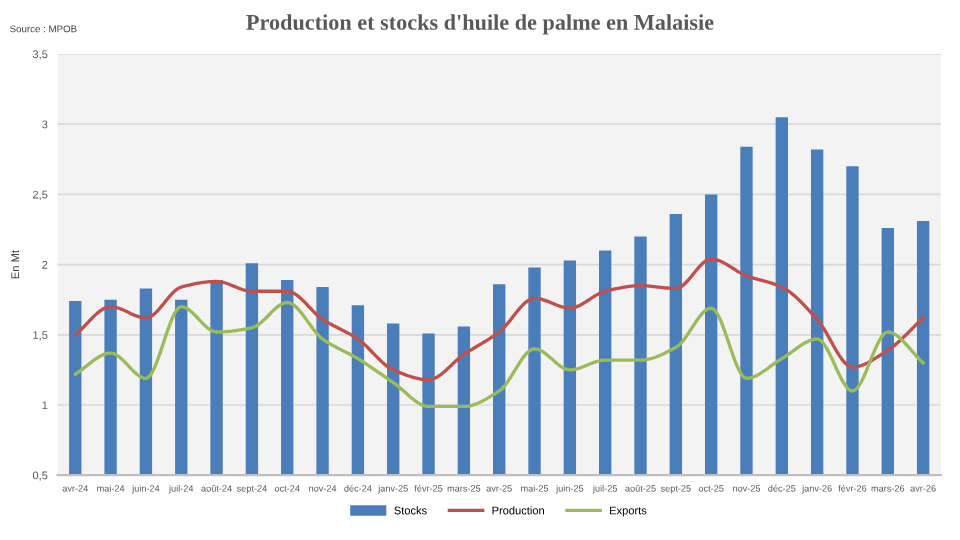 This screenshot has height=540, width=960. What do you see at coordinates (480, 24) in the screenshot?
I see `chart-title: Production et stocks d'huile de palme en Malaisie` at bounding box center [480, 24].